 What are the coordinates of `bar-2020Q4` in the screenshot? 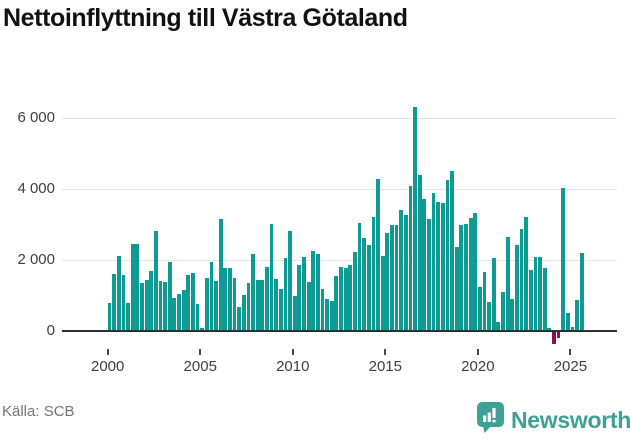 It's located at (493, 294).